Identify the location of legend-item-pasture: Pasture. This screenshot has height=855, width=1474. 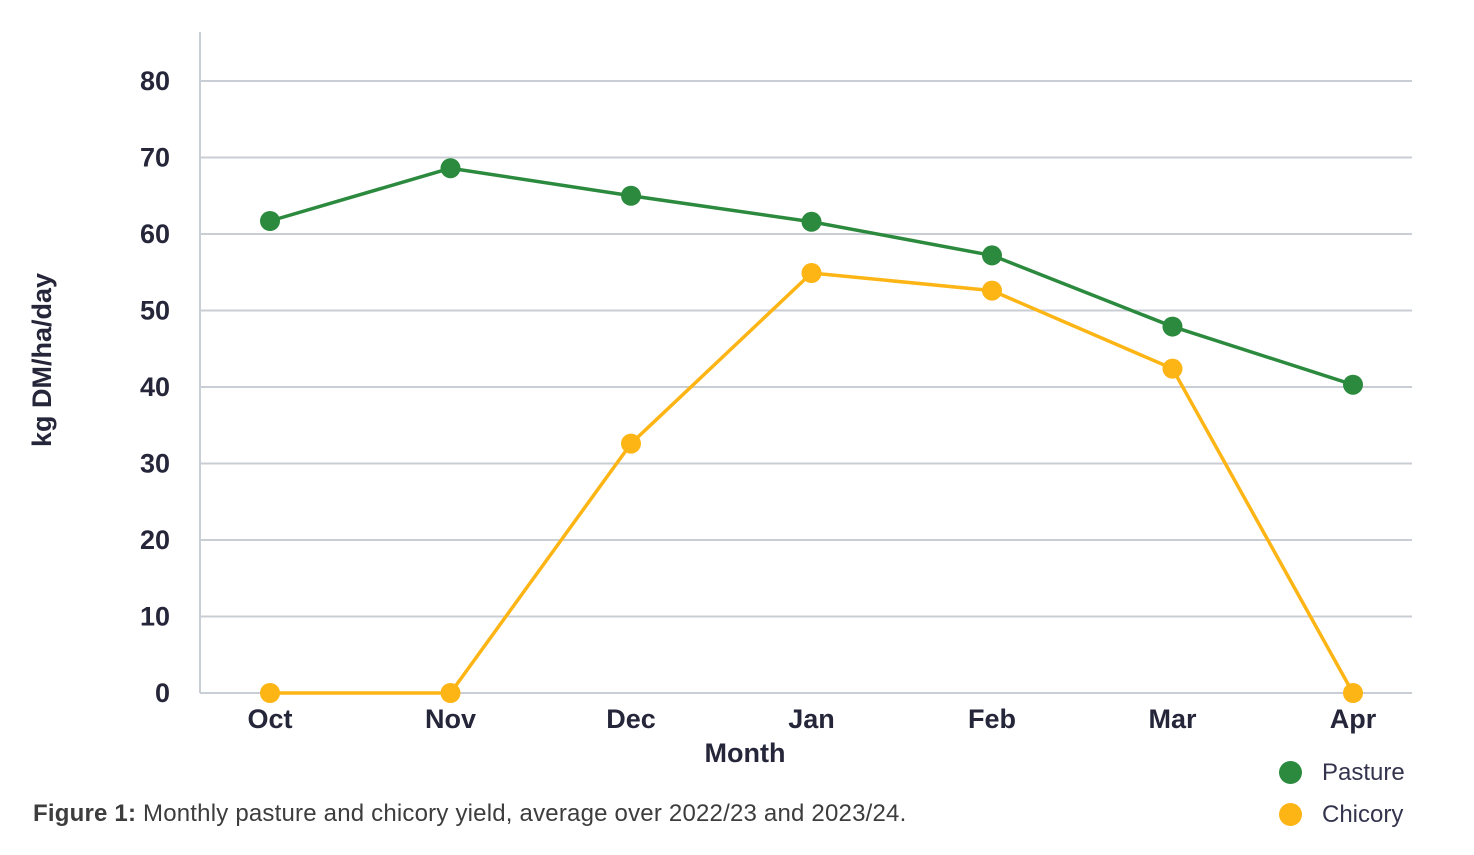
(1342, 772).